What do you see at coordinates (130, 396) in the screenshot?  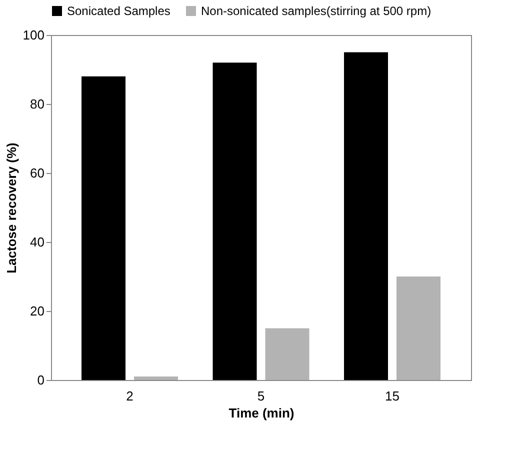 I see `x-tick-label: 2` at bounding box center [130, 396].